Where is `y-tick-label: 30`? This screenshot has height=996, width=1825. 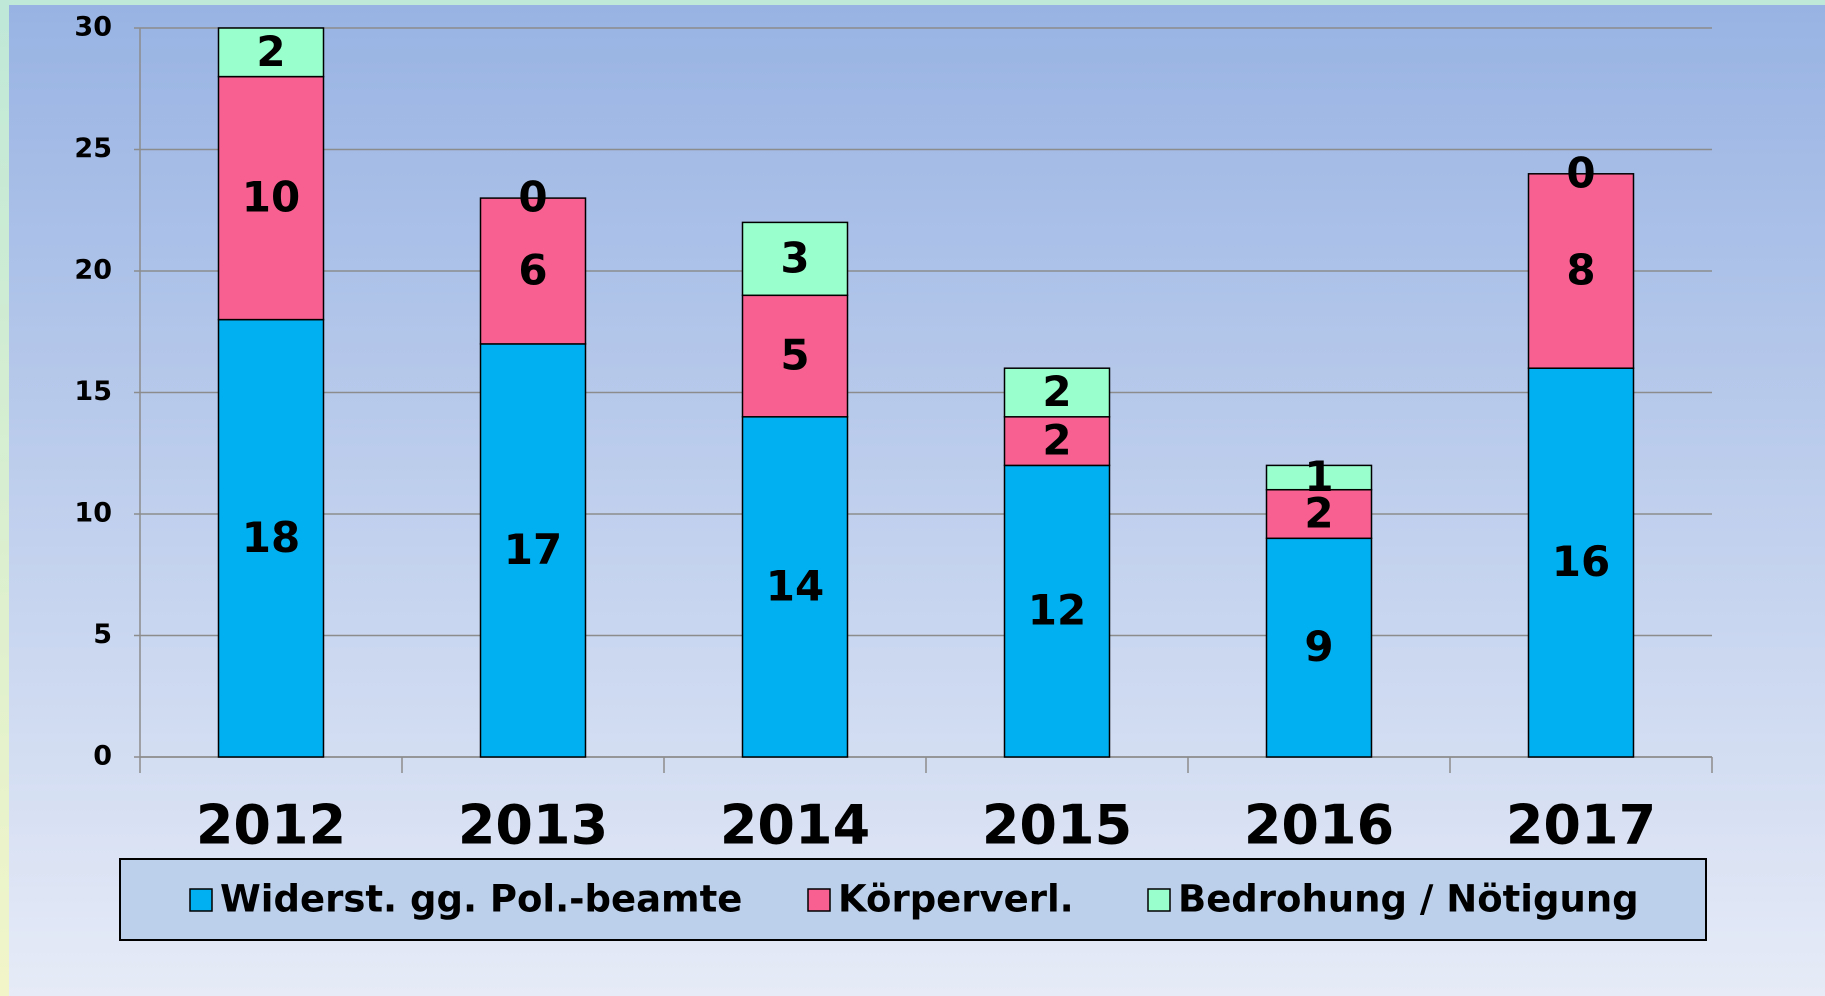 y-tick-label: 30 is located at coordinates (93, 27).